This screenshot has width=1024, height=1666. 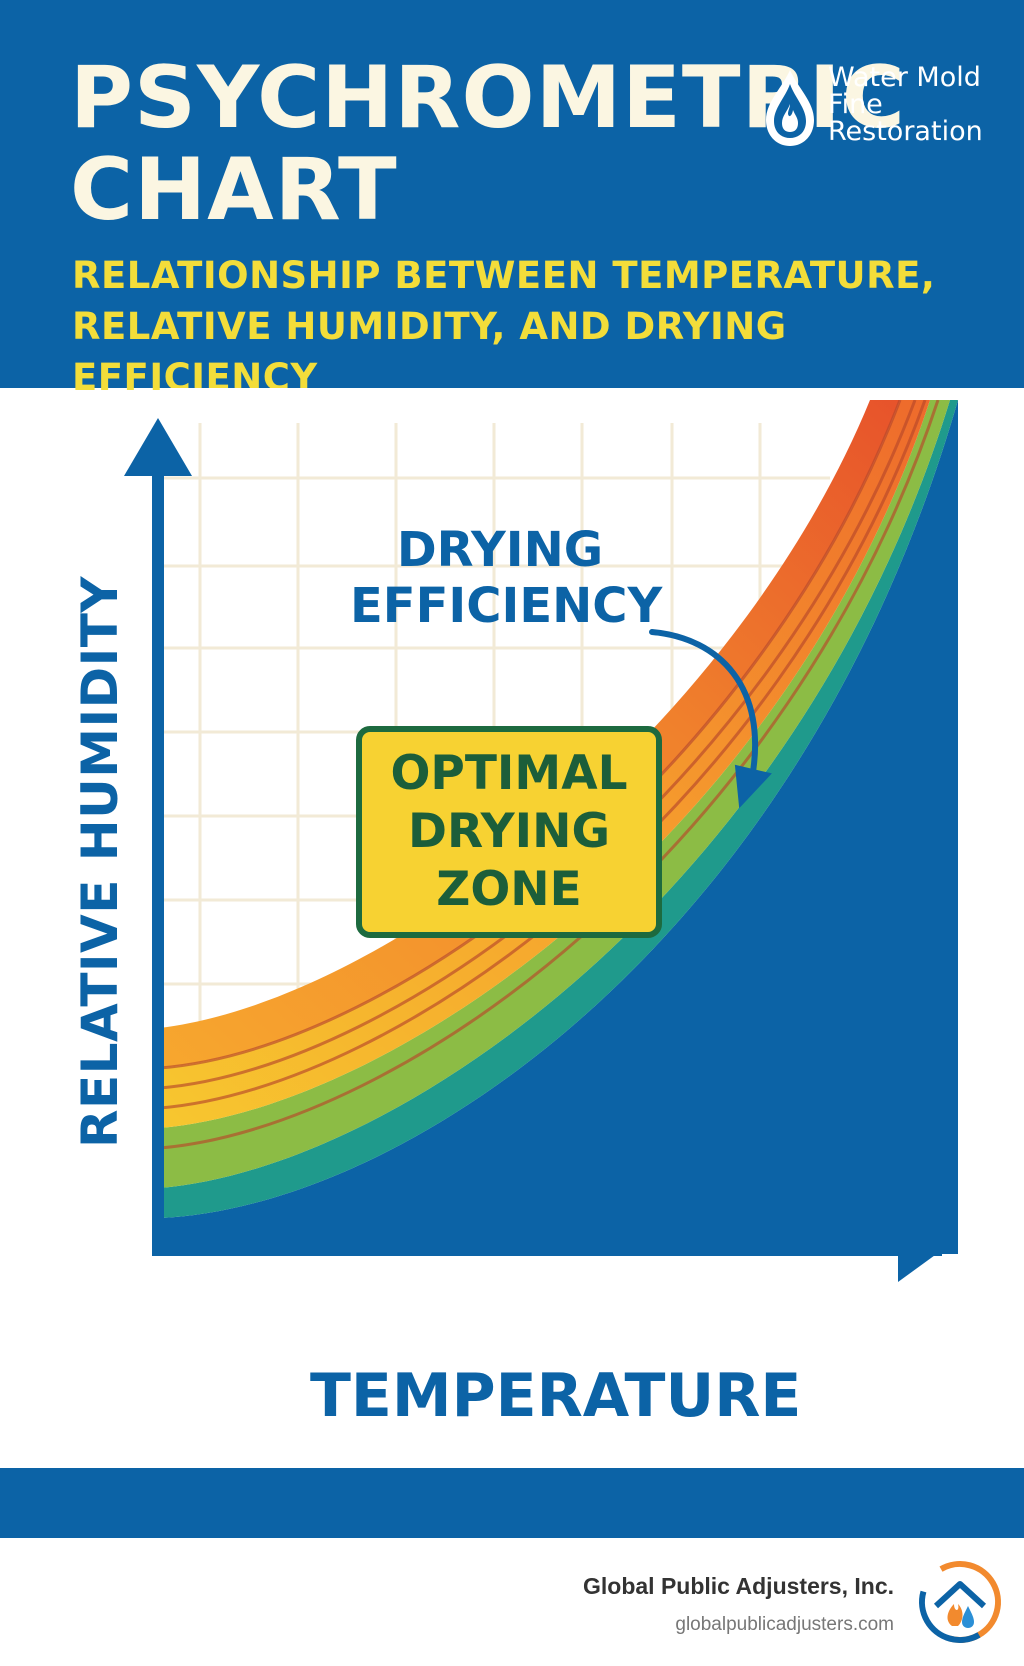 I want to click on arrow-head, so click(x=753, y=786).